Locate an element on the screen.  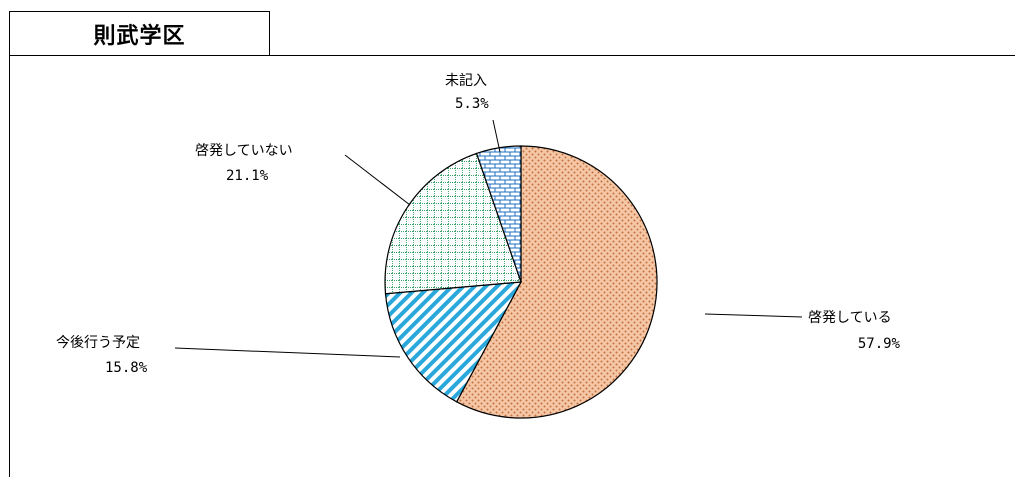
chart-title-box: 則武学区 is located at coordinates (139, 33).